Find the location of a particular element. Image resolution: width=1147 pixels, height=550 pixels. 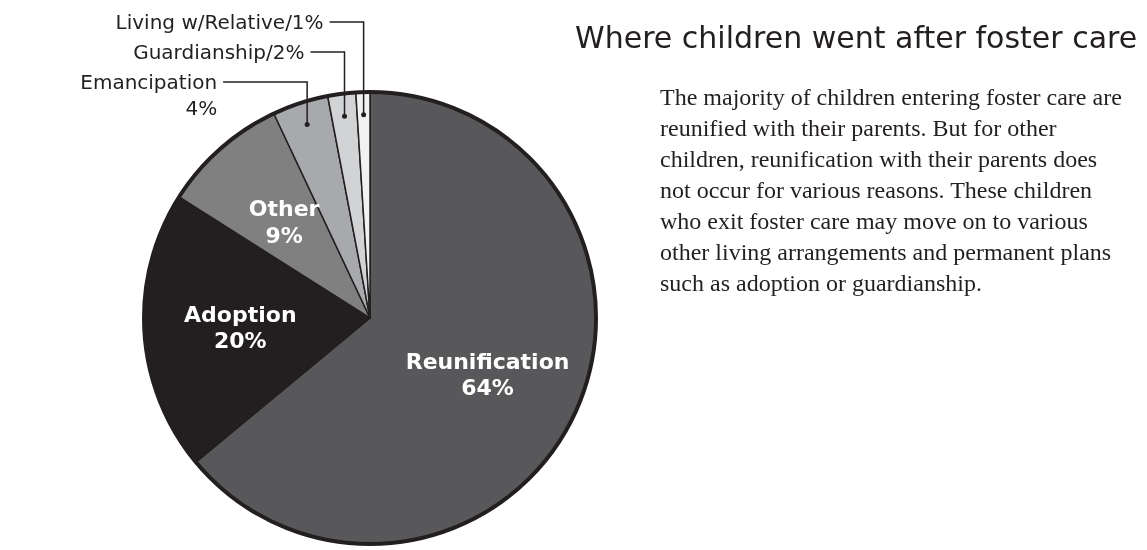

slice-label: Living w/Relative/1% is located at coordinates (219, 22).